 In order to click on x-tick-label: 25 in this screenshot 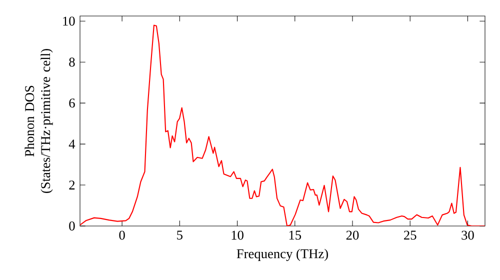, I will do `click(410, 235)`.